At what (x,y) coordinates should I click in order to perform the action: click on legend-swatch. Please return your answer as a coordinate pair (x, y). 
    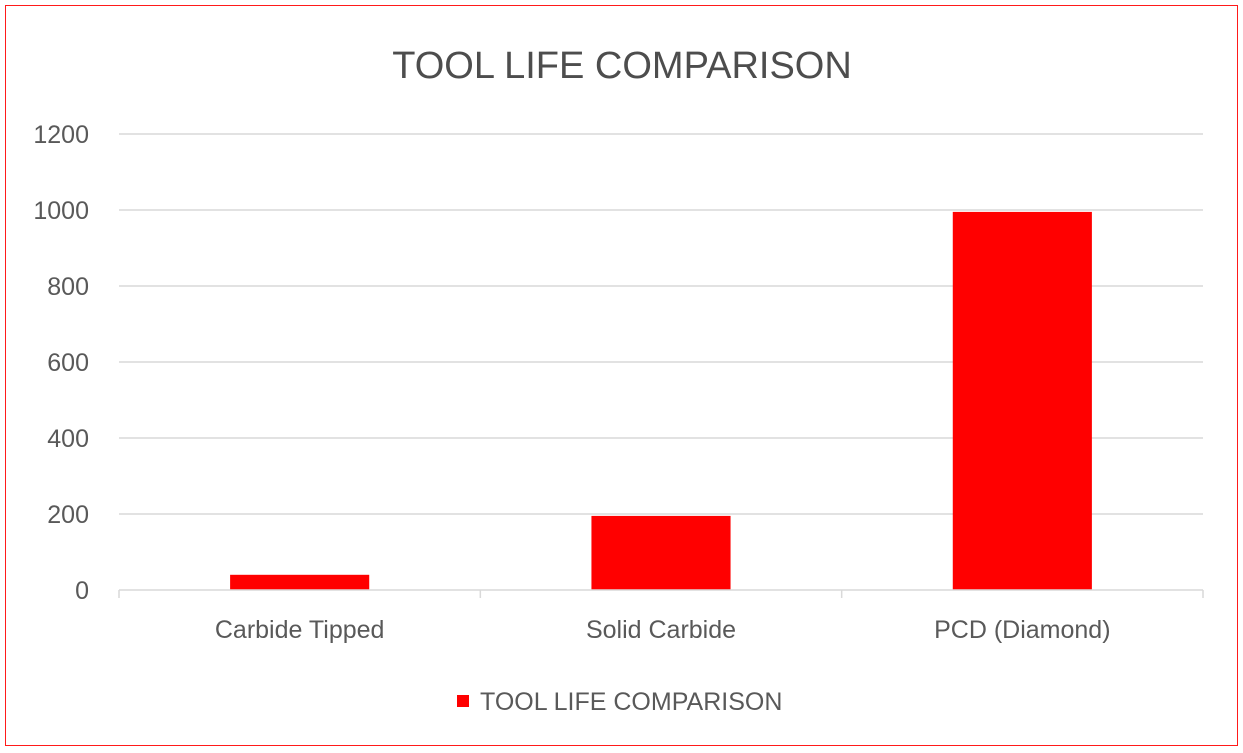
    Looking at the image, I should click on (463, 701).